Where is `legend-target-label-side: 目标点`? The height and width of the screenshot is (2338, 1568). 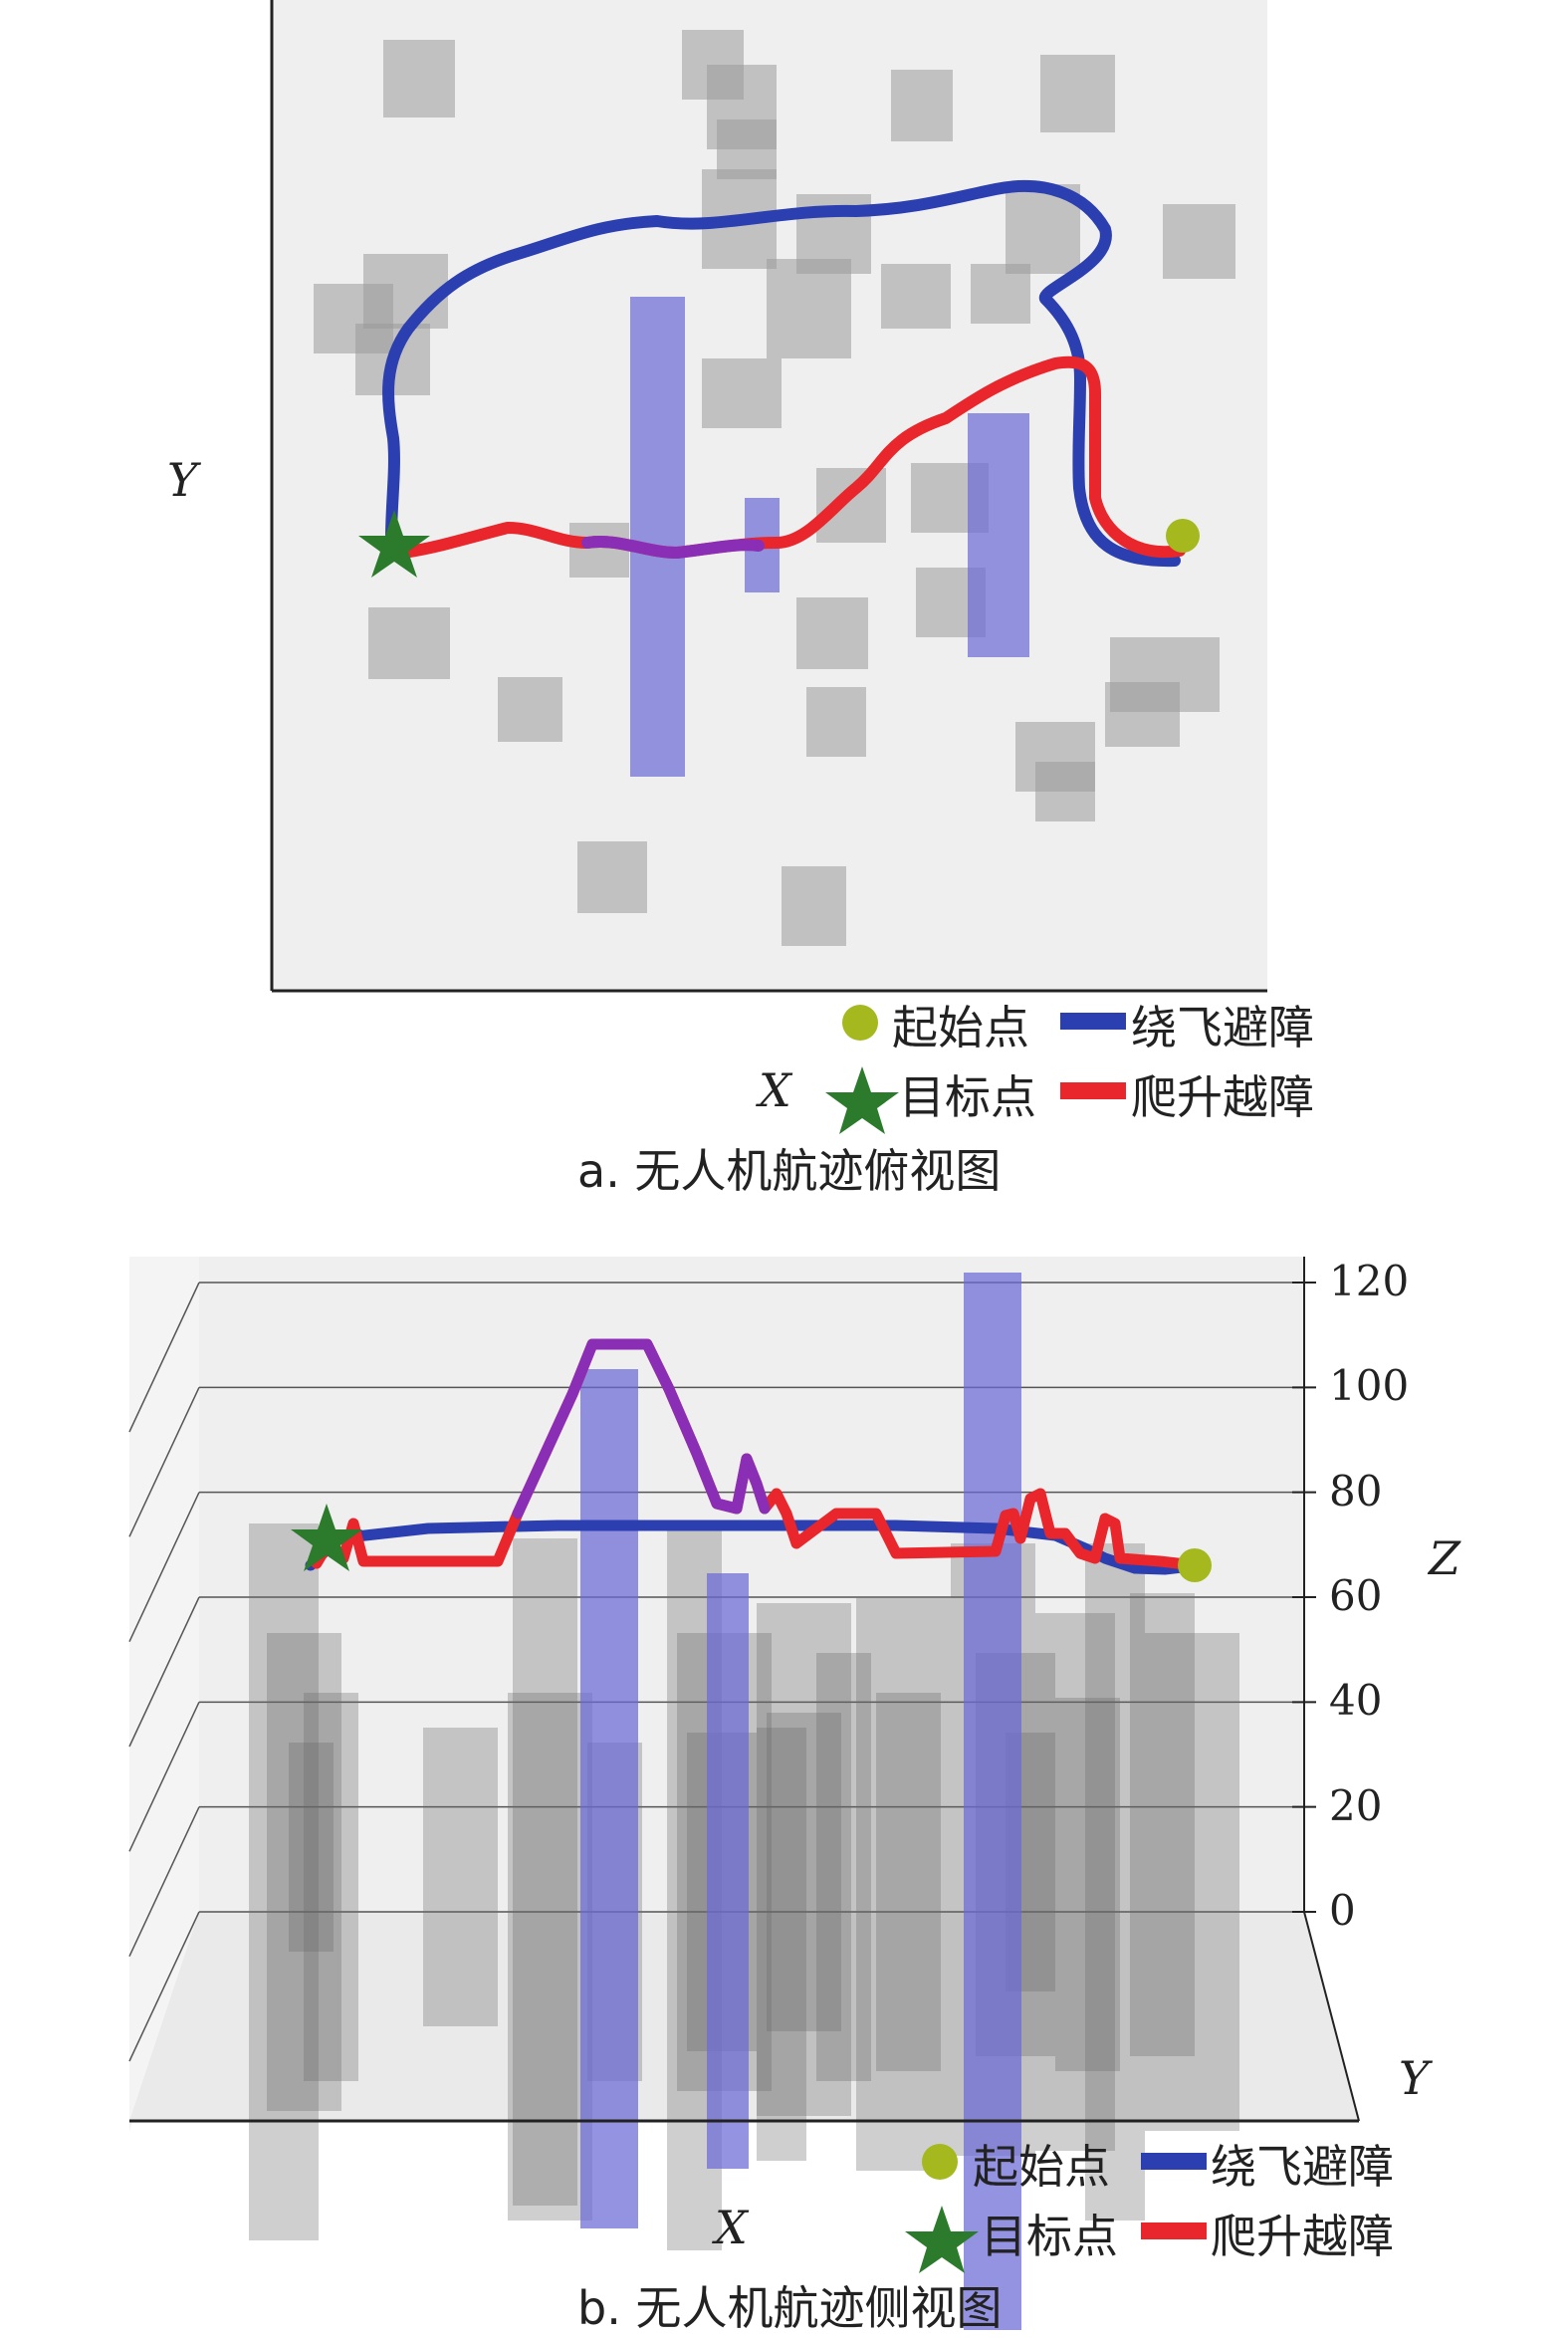
legend-target-label-side: 目标点 is located at coordinates (1049, 2236).